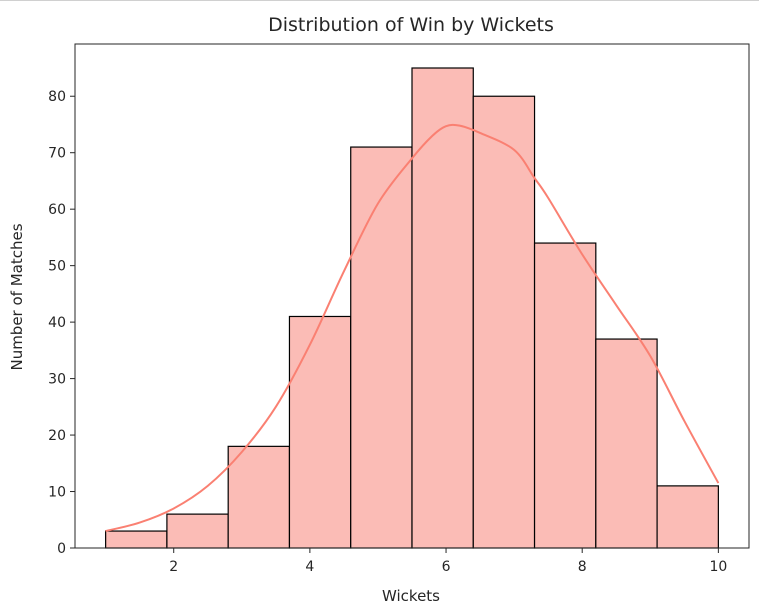 The width and height of the screenshot is (759, 616). I want to click on y-axis-label: Number of Matches, so click(17, 296).